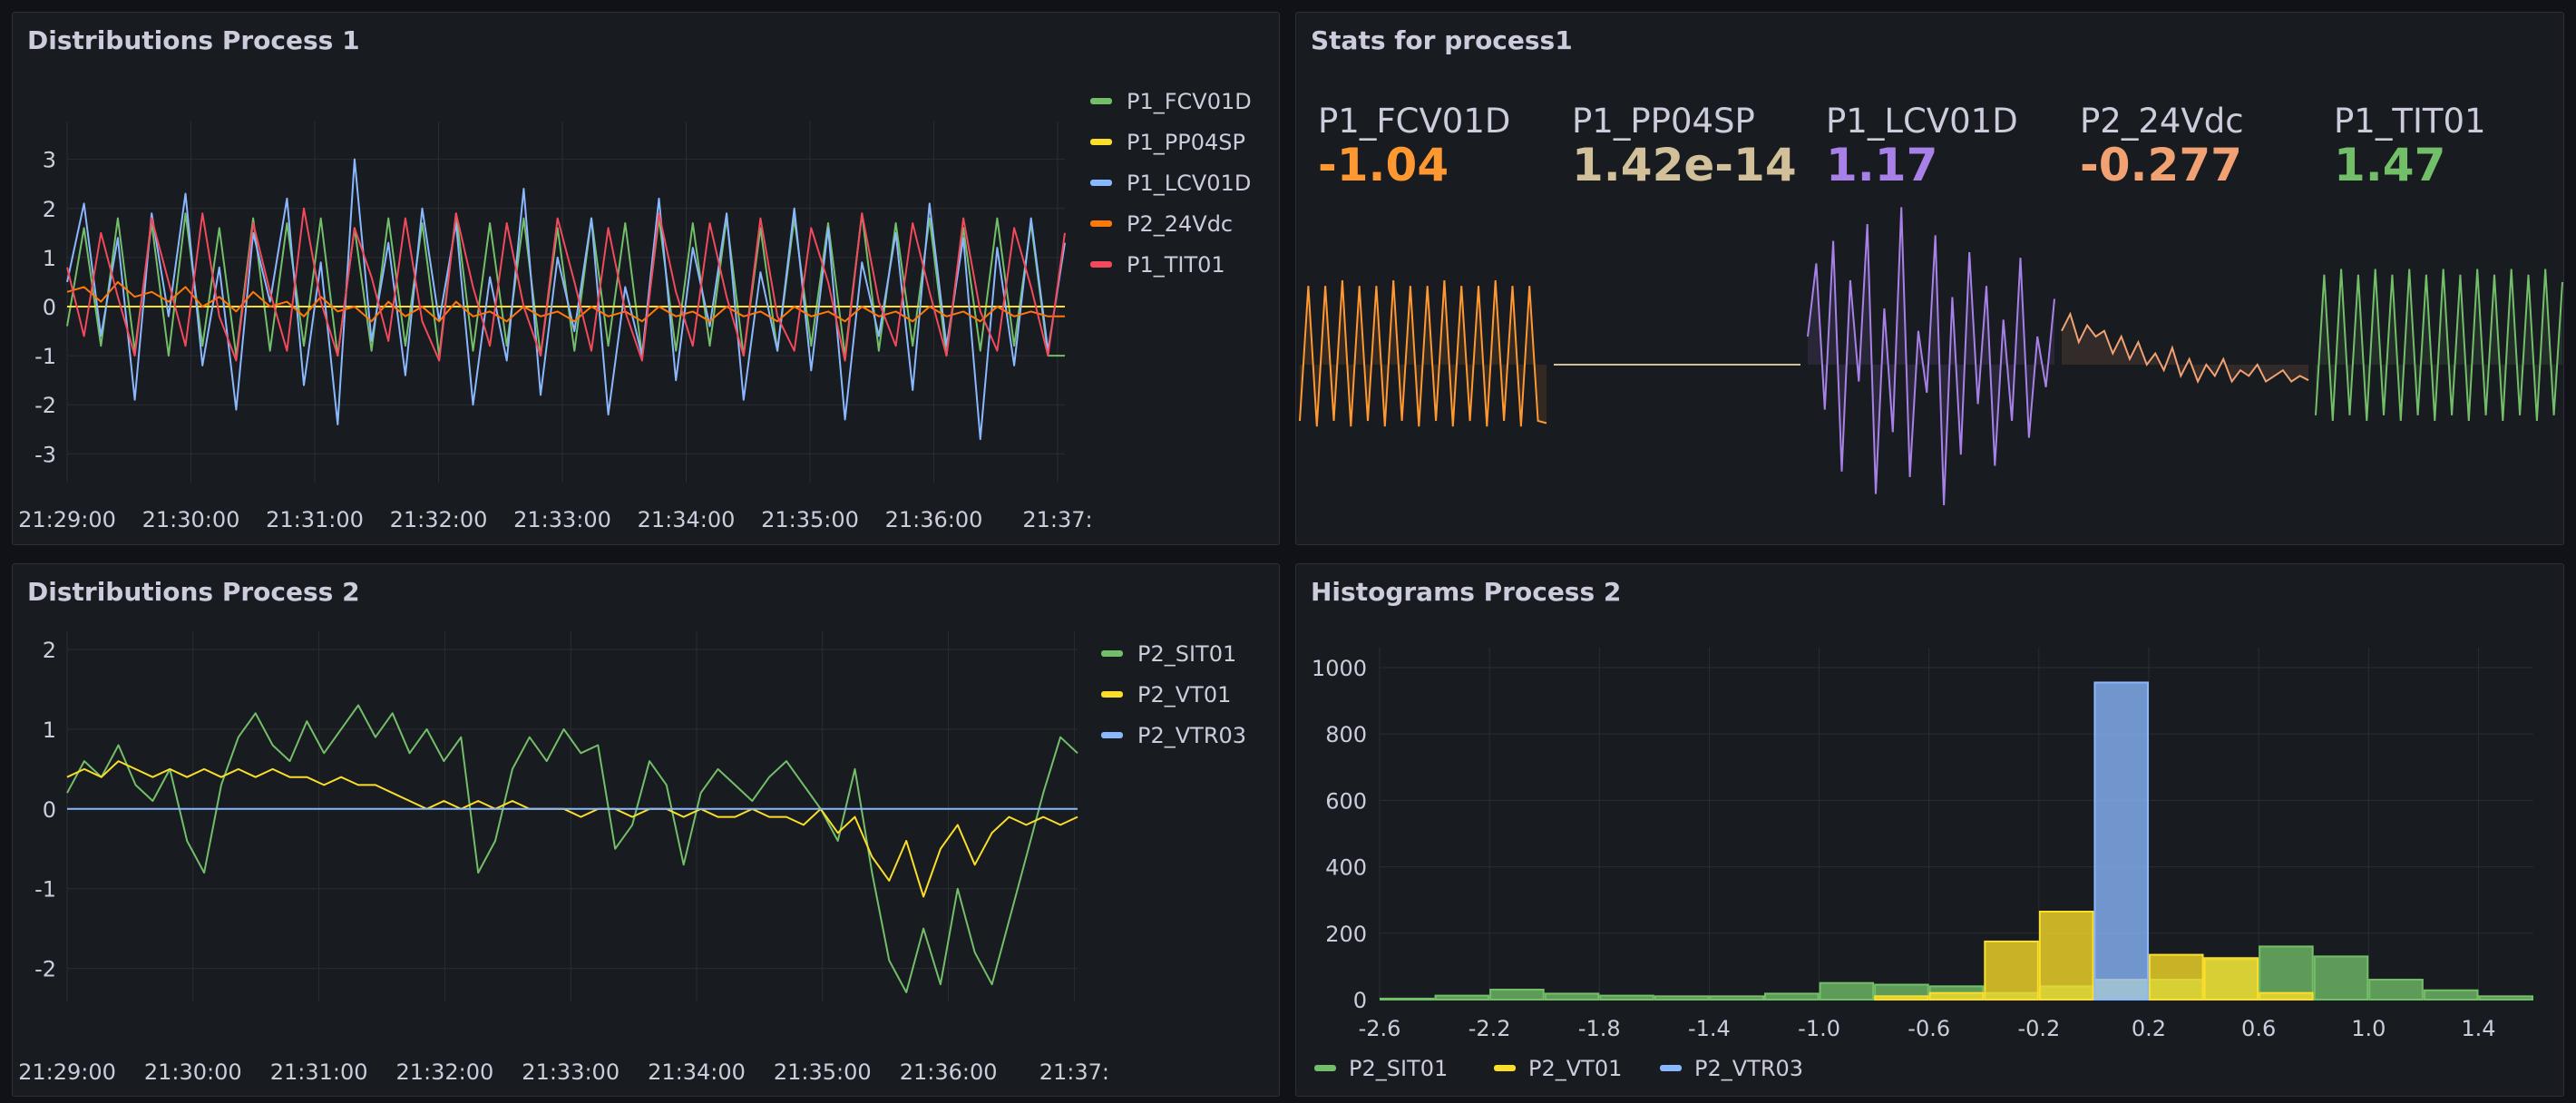 This screenshot has width=2576, height=1103. I want to click on panel-title: Stats for process1, so click(1442, 40).